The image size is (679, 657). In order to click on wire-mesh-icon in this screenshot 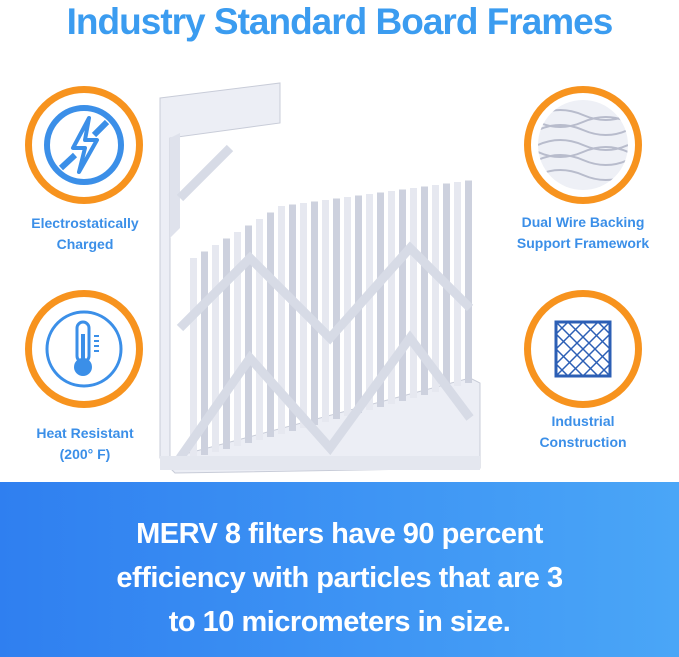, I will do `click(583, 145)`.